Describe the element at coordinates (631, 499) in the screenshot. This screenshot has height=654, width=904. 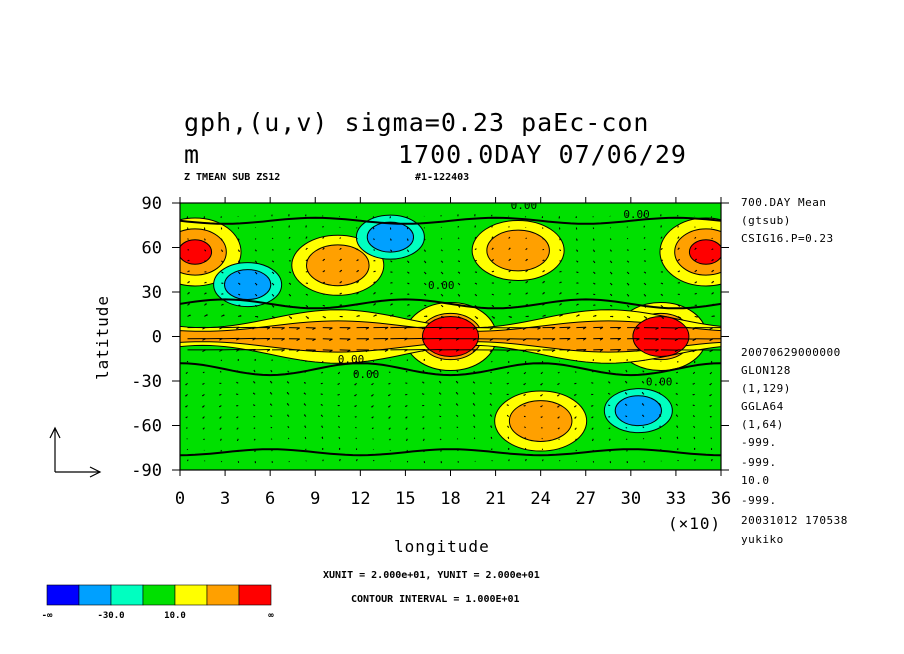
I see `x-tick-label: 30` at that location.